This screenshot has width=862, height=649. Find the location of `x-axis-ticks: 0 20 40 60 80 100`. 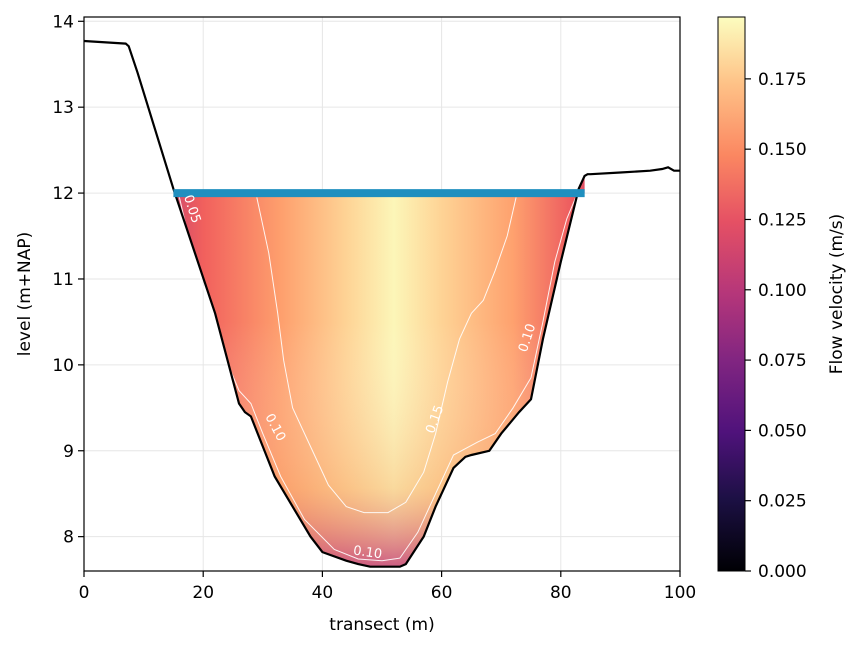

x-axis-ticks: 0 20 40 60 80 100 is located at coordinates (387, 587).